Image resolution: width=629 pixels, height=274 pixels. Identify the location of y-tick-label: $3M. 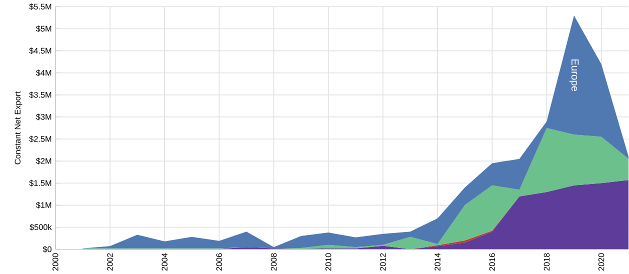
(44, 116).